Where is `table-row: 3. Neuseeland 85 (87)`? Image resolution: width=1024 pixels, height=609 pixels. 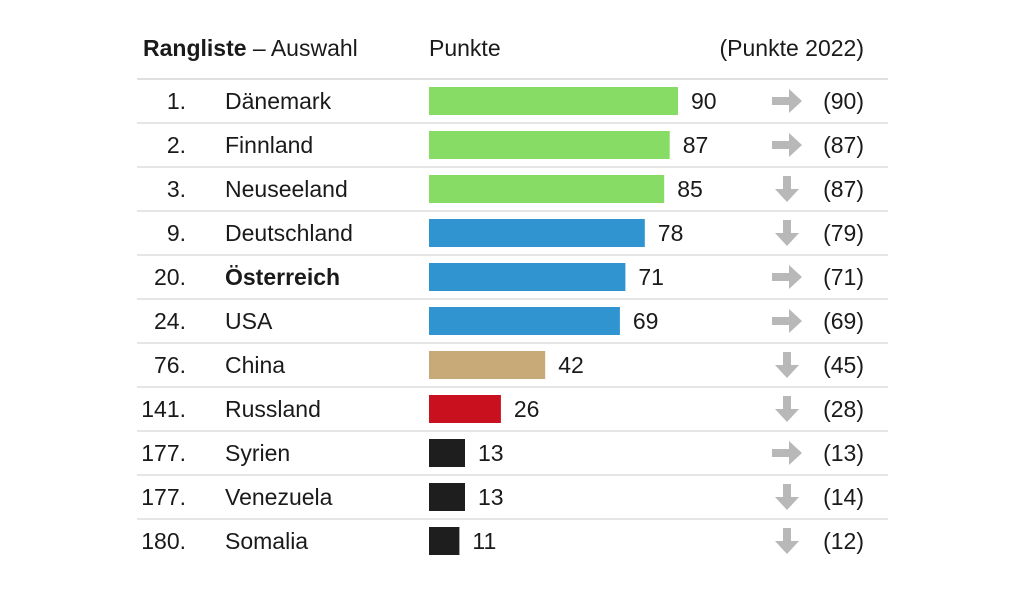
table-row: 3. Neuseeland 85 (87) is located at coordinates (512, 193).